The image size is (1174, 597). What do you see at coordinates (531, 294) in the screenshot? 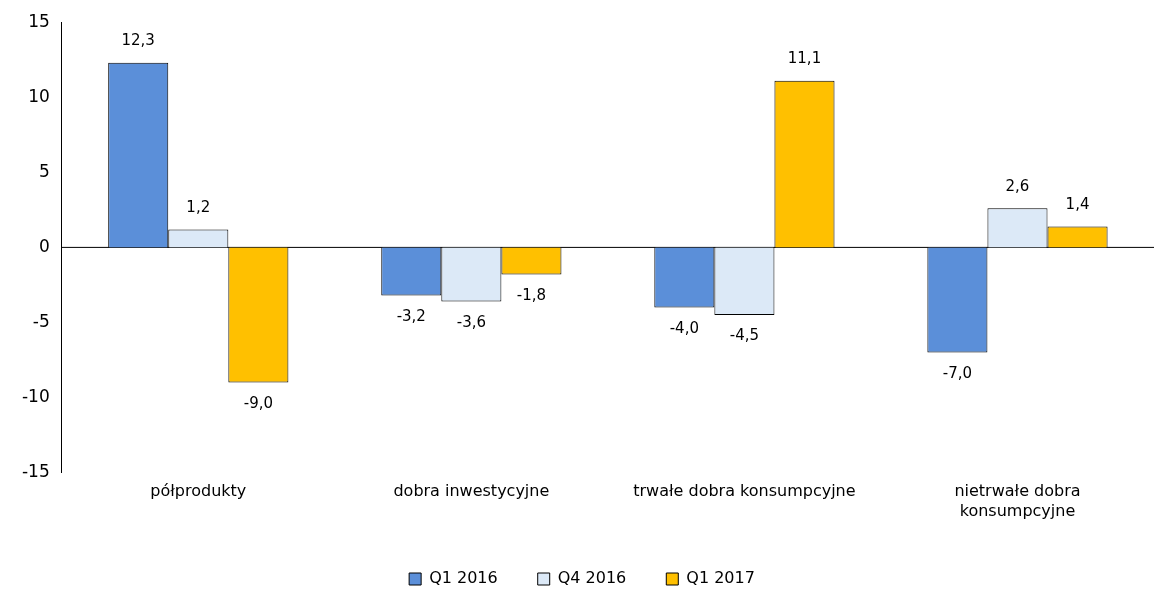
I see `data-label: -1,8` at bounding box center [531, 294].